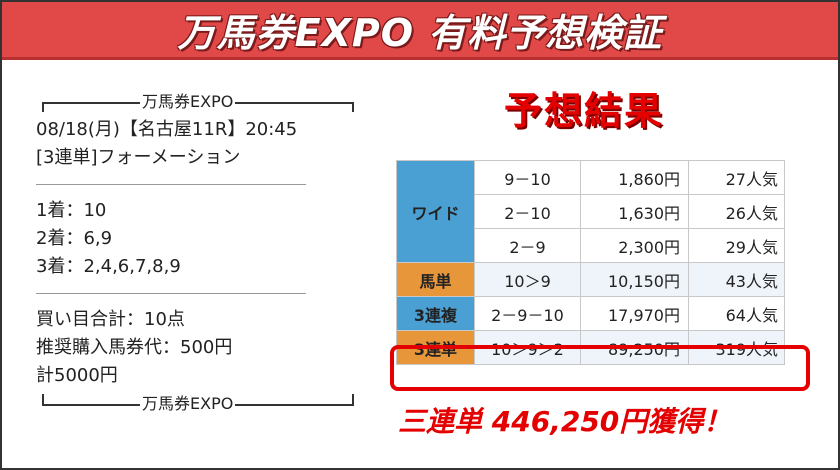 Image resolution: width=840 pixels, height=470 pixels. Describe the element at coordinates (634, 211) in the screenshot. I see `payout-cell: 1,630円` at that location.